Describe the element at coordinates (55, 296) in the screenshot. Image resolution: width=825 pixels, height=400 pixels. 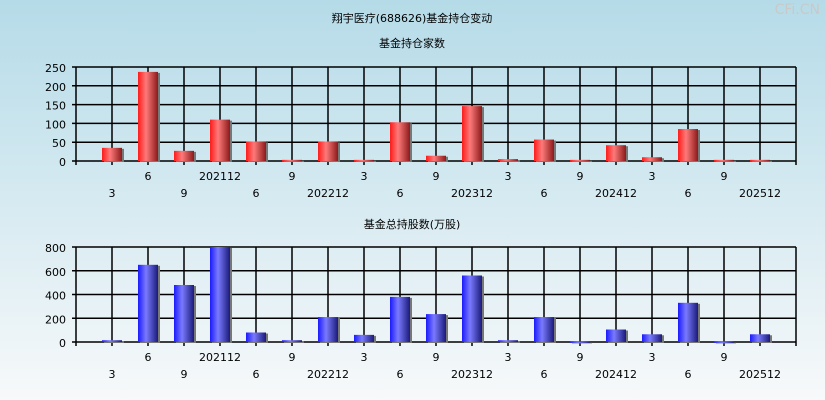
I see `y-tick-label: 400` at that location.